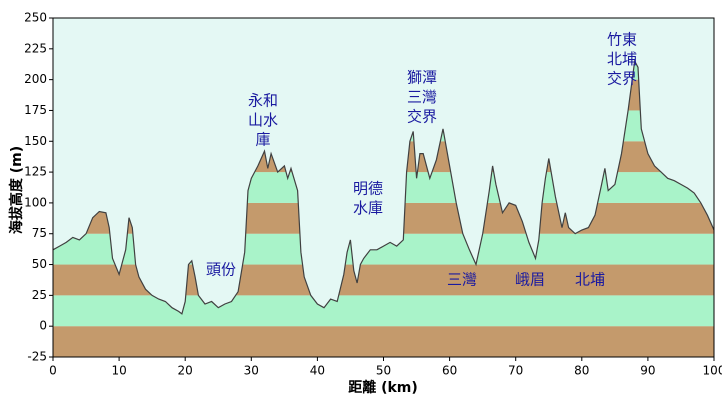 This screenshot has width=722, height=402. Describe the element at coordinates (712, 371) in the screenshot. I see `x-tick-label: 100` at that location.